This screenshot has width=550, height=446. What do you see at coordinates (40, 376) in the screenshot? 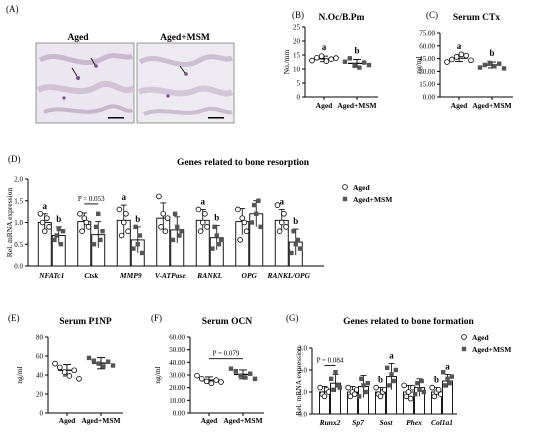
I see `chart-e-y-tick-label: 40` at bounding box center [40, 376].